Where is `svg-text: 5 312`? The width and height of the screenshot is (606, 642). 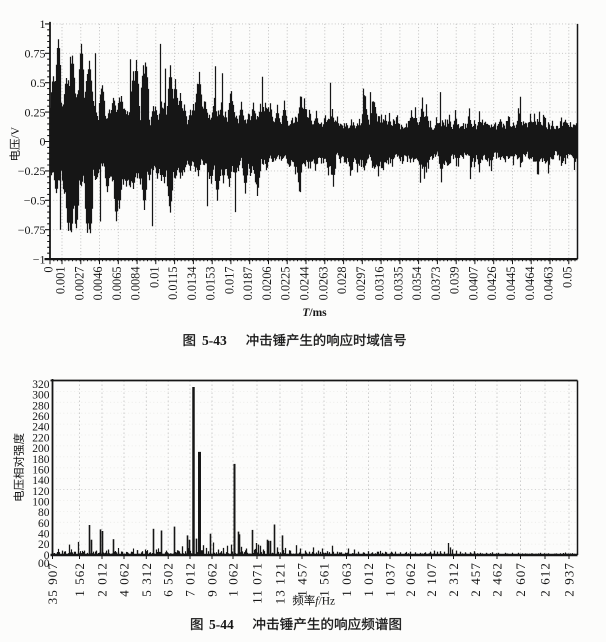 svg-text: 5 312 is located at coordinates (146, 579).